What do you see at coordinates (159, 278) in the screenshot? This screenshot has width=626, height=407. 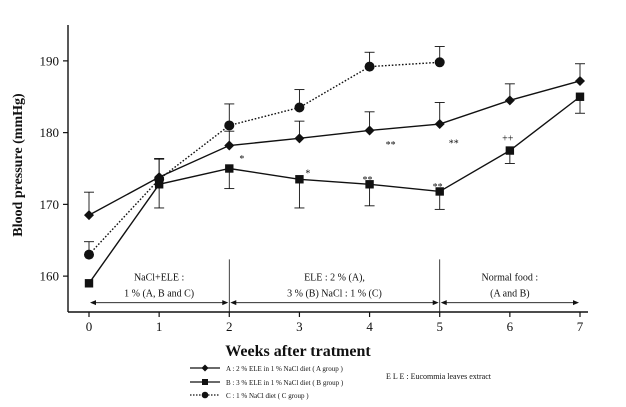 I see `phase-label-1: NaCl+ELE :` at bounding box center [159, 278].